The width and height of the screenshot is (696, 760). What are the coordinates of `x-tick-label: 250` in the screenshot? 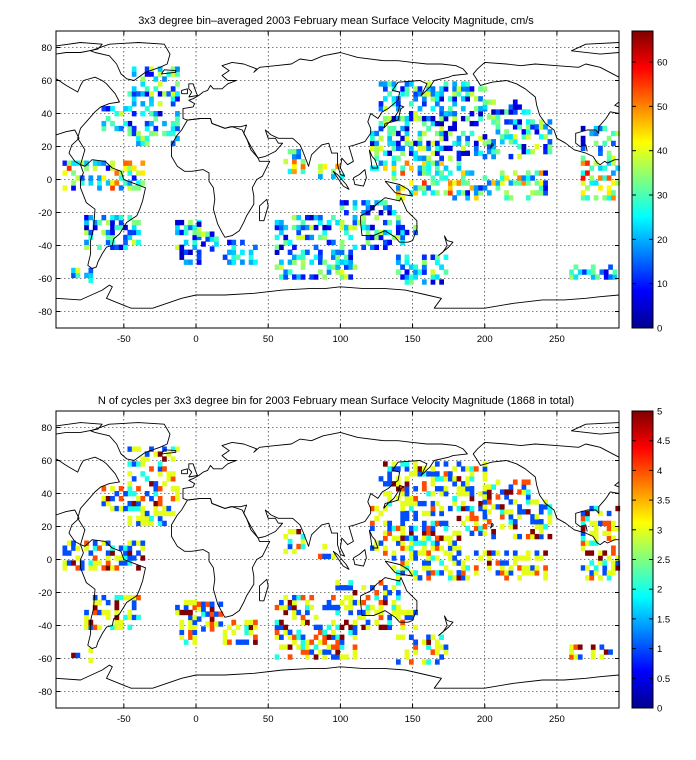 It's located at (557, 719).